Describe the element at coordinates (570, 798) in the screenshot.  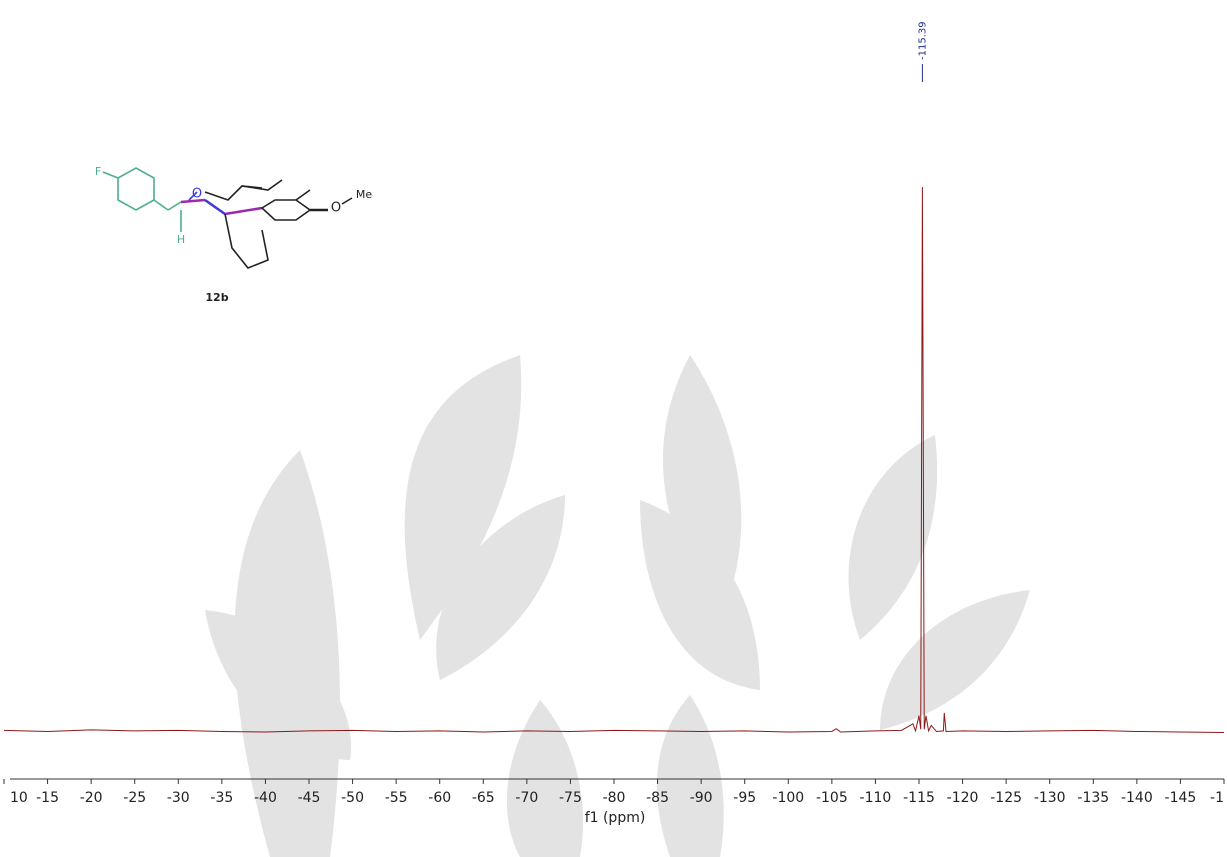
I see `x-tick-label: -75` at that location.